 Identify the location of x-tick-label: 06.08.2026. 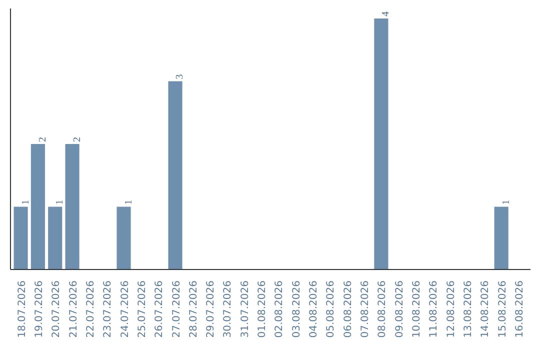
(348, 309).